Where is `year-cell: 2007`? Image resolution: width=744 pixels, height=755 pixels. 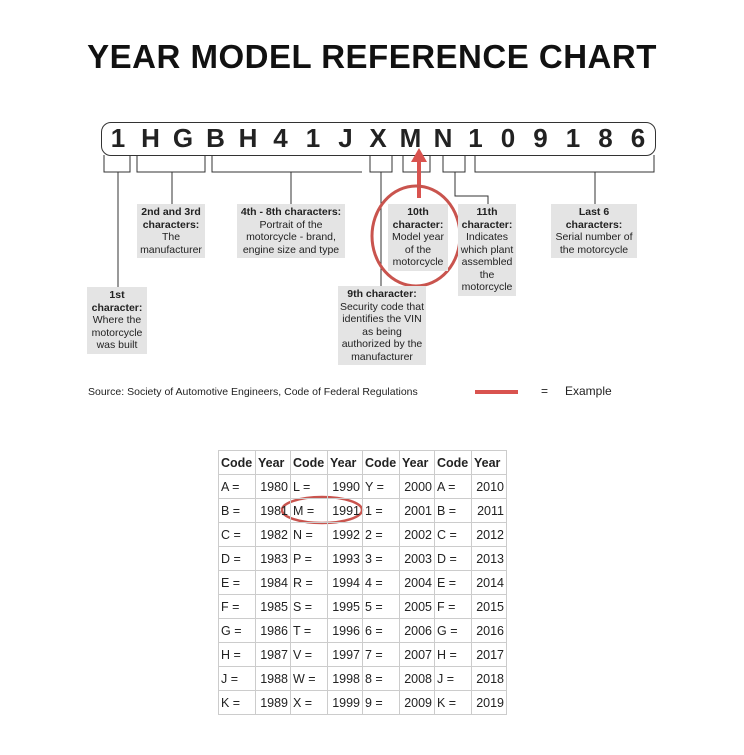 year-cell: 2007 is located at coordinates (417, 654).